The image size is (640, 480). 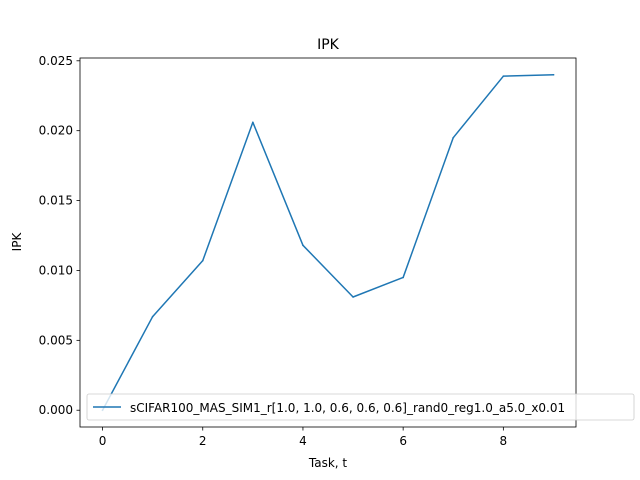 I want to click on legend-box, so click(x=360, y=407).